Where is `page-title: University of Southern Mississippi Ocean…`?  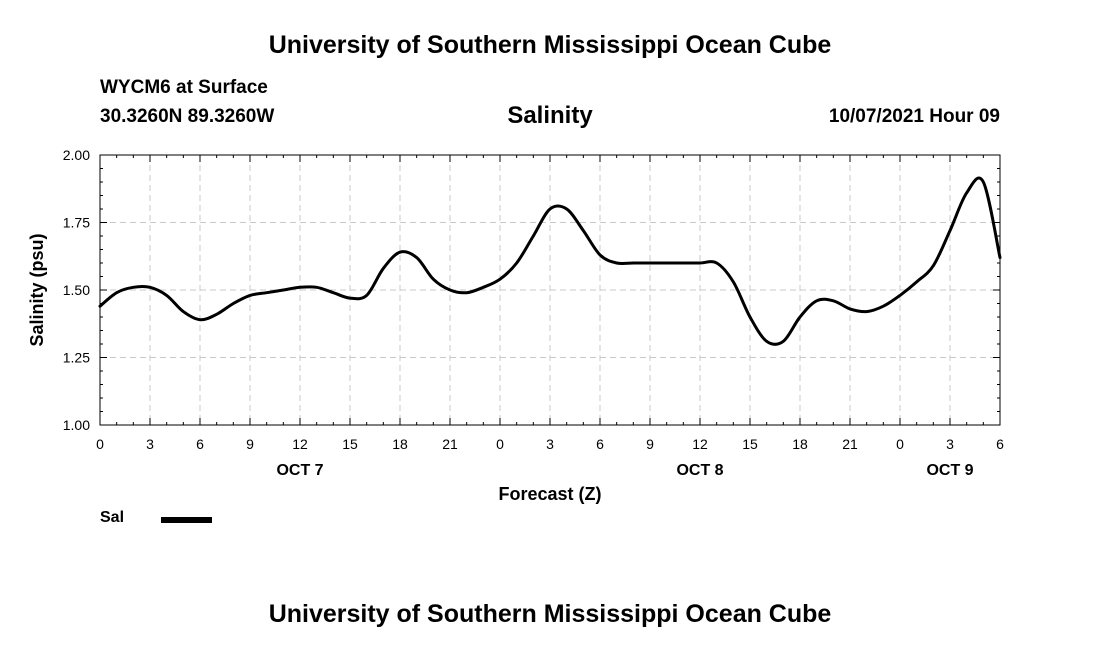
page-title: University of Southern Mississippi Ocean… is located at coordinates (550, 45).